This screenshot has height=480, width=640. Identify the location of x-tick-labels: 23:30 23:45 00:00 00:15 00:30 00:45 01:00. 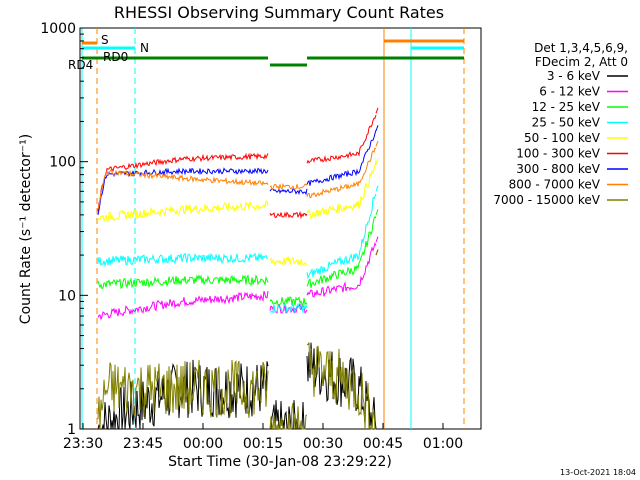
(263, 437).